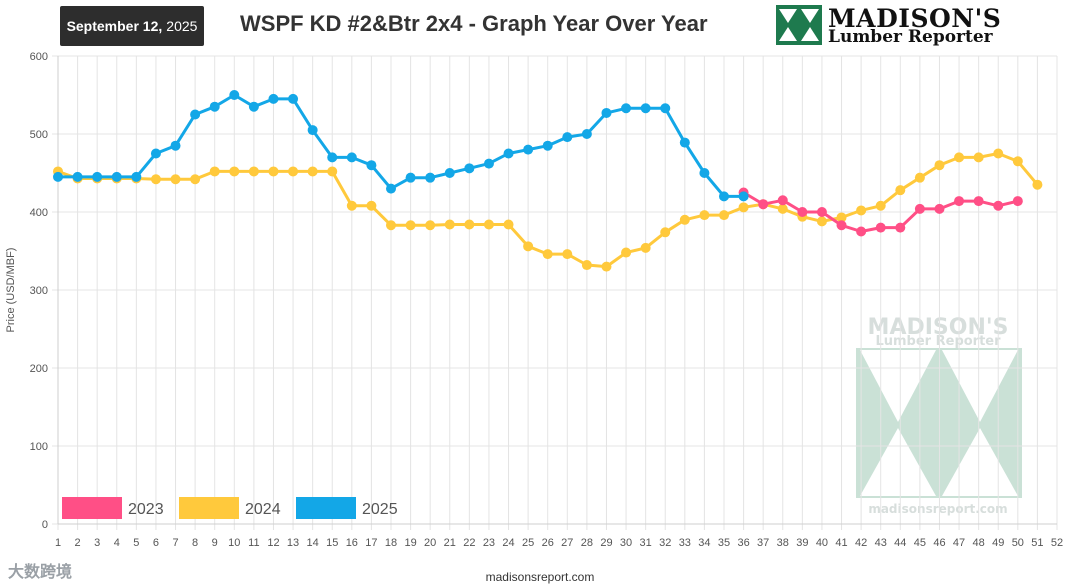 This screenshot has width=1080, height=588. I want to click on legend-swatch-2023, so click(92, 508).